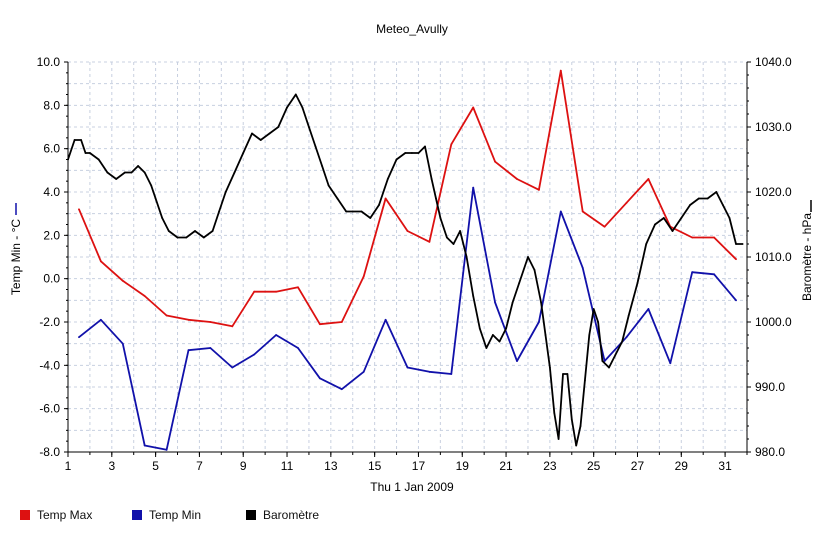 The image size is (825, 547). What do you see at coordinates (16, 257) in the screenshot?
I see `y-axis-label-left: Temp Min - °C` at bounding box center [16, 257].